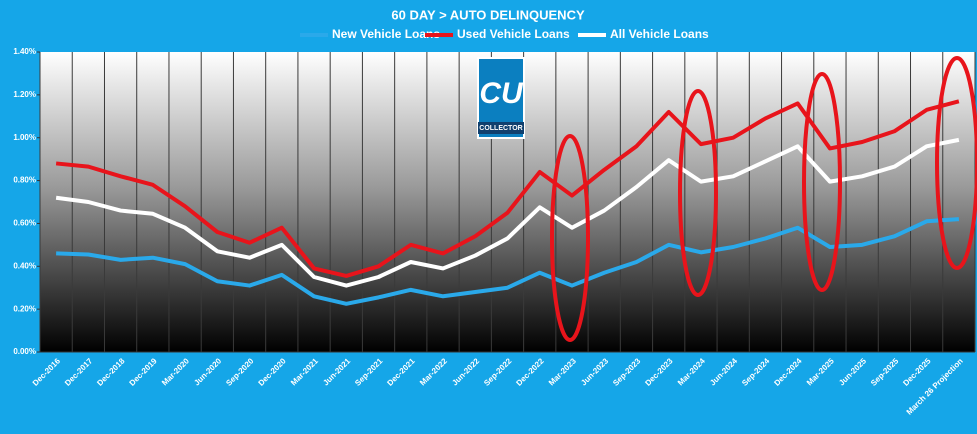 This screenshot has width=977, height=434. What do you see at coordinates (111, 372) in the screenshot?
I see `x-tick-label: Dec-2018` at bounding box center [111, 372].